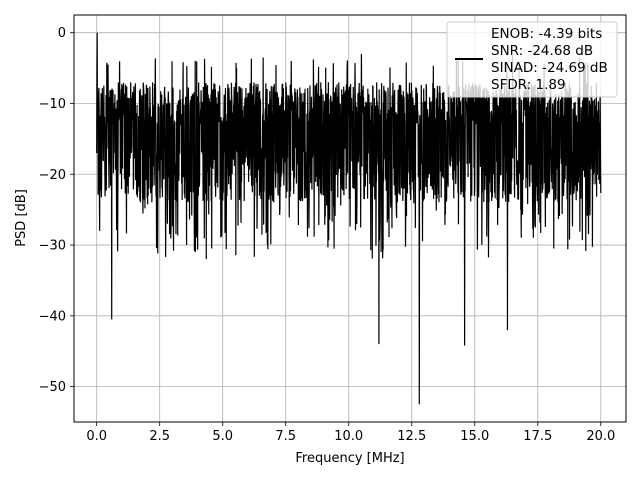 The image size is (640, 480). What do you see at coordinates (222, 436) in the screenshot?
I see `x-tick-label: 5.0` at bounding box center [222, 436].